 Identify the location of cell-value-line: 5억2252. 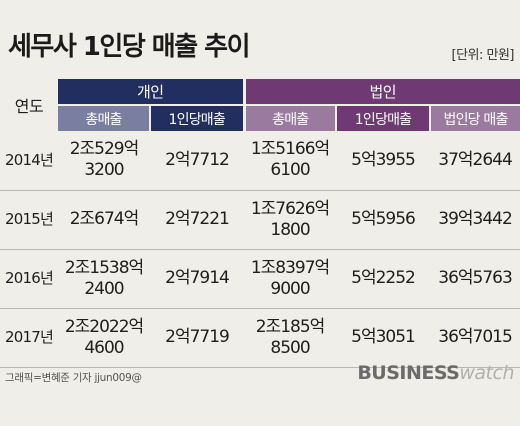
(383, 278).